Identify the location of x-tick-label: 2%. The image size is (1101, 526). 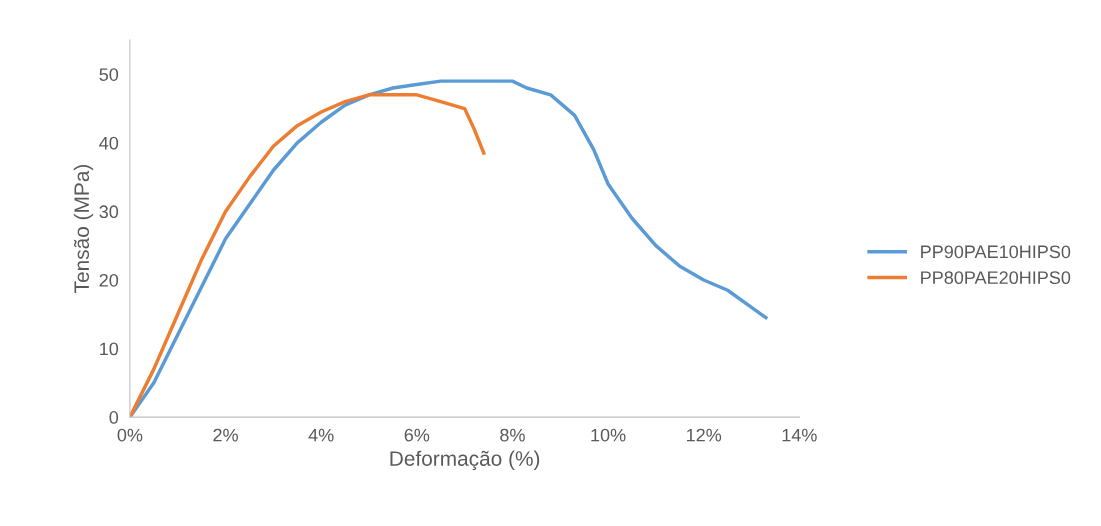
(225, 435).